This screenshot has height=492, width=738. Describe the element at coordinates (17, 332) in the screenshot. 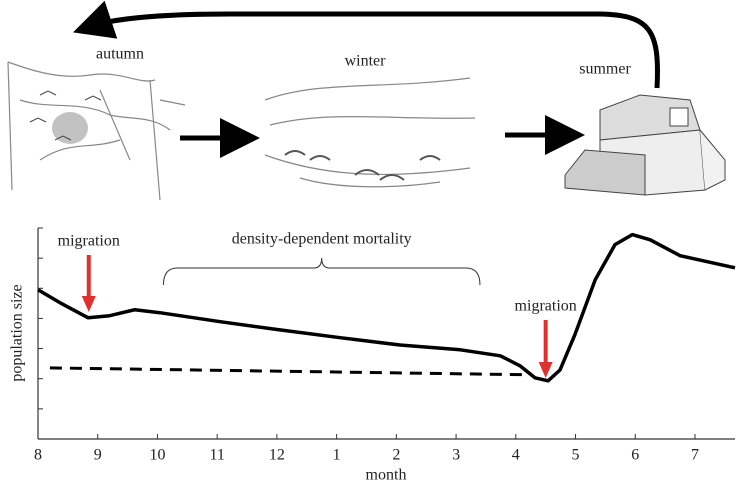

I see `y-axis-title: population size` at that location.